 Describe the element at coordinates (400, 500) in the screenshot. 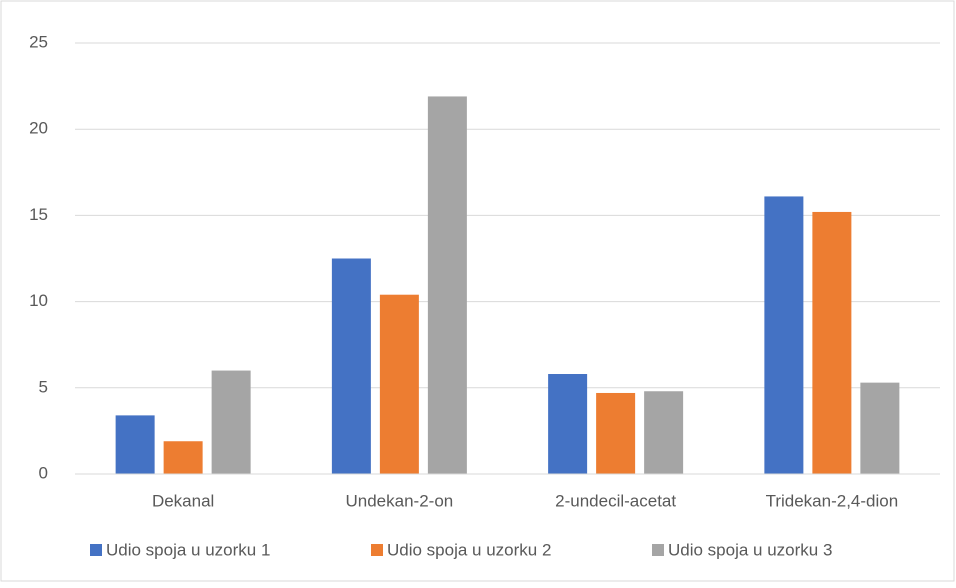

I see `x-tick-label: Undekan-2-on` at that location.